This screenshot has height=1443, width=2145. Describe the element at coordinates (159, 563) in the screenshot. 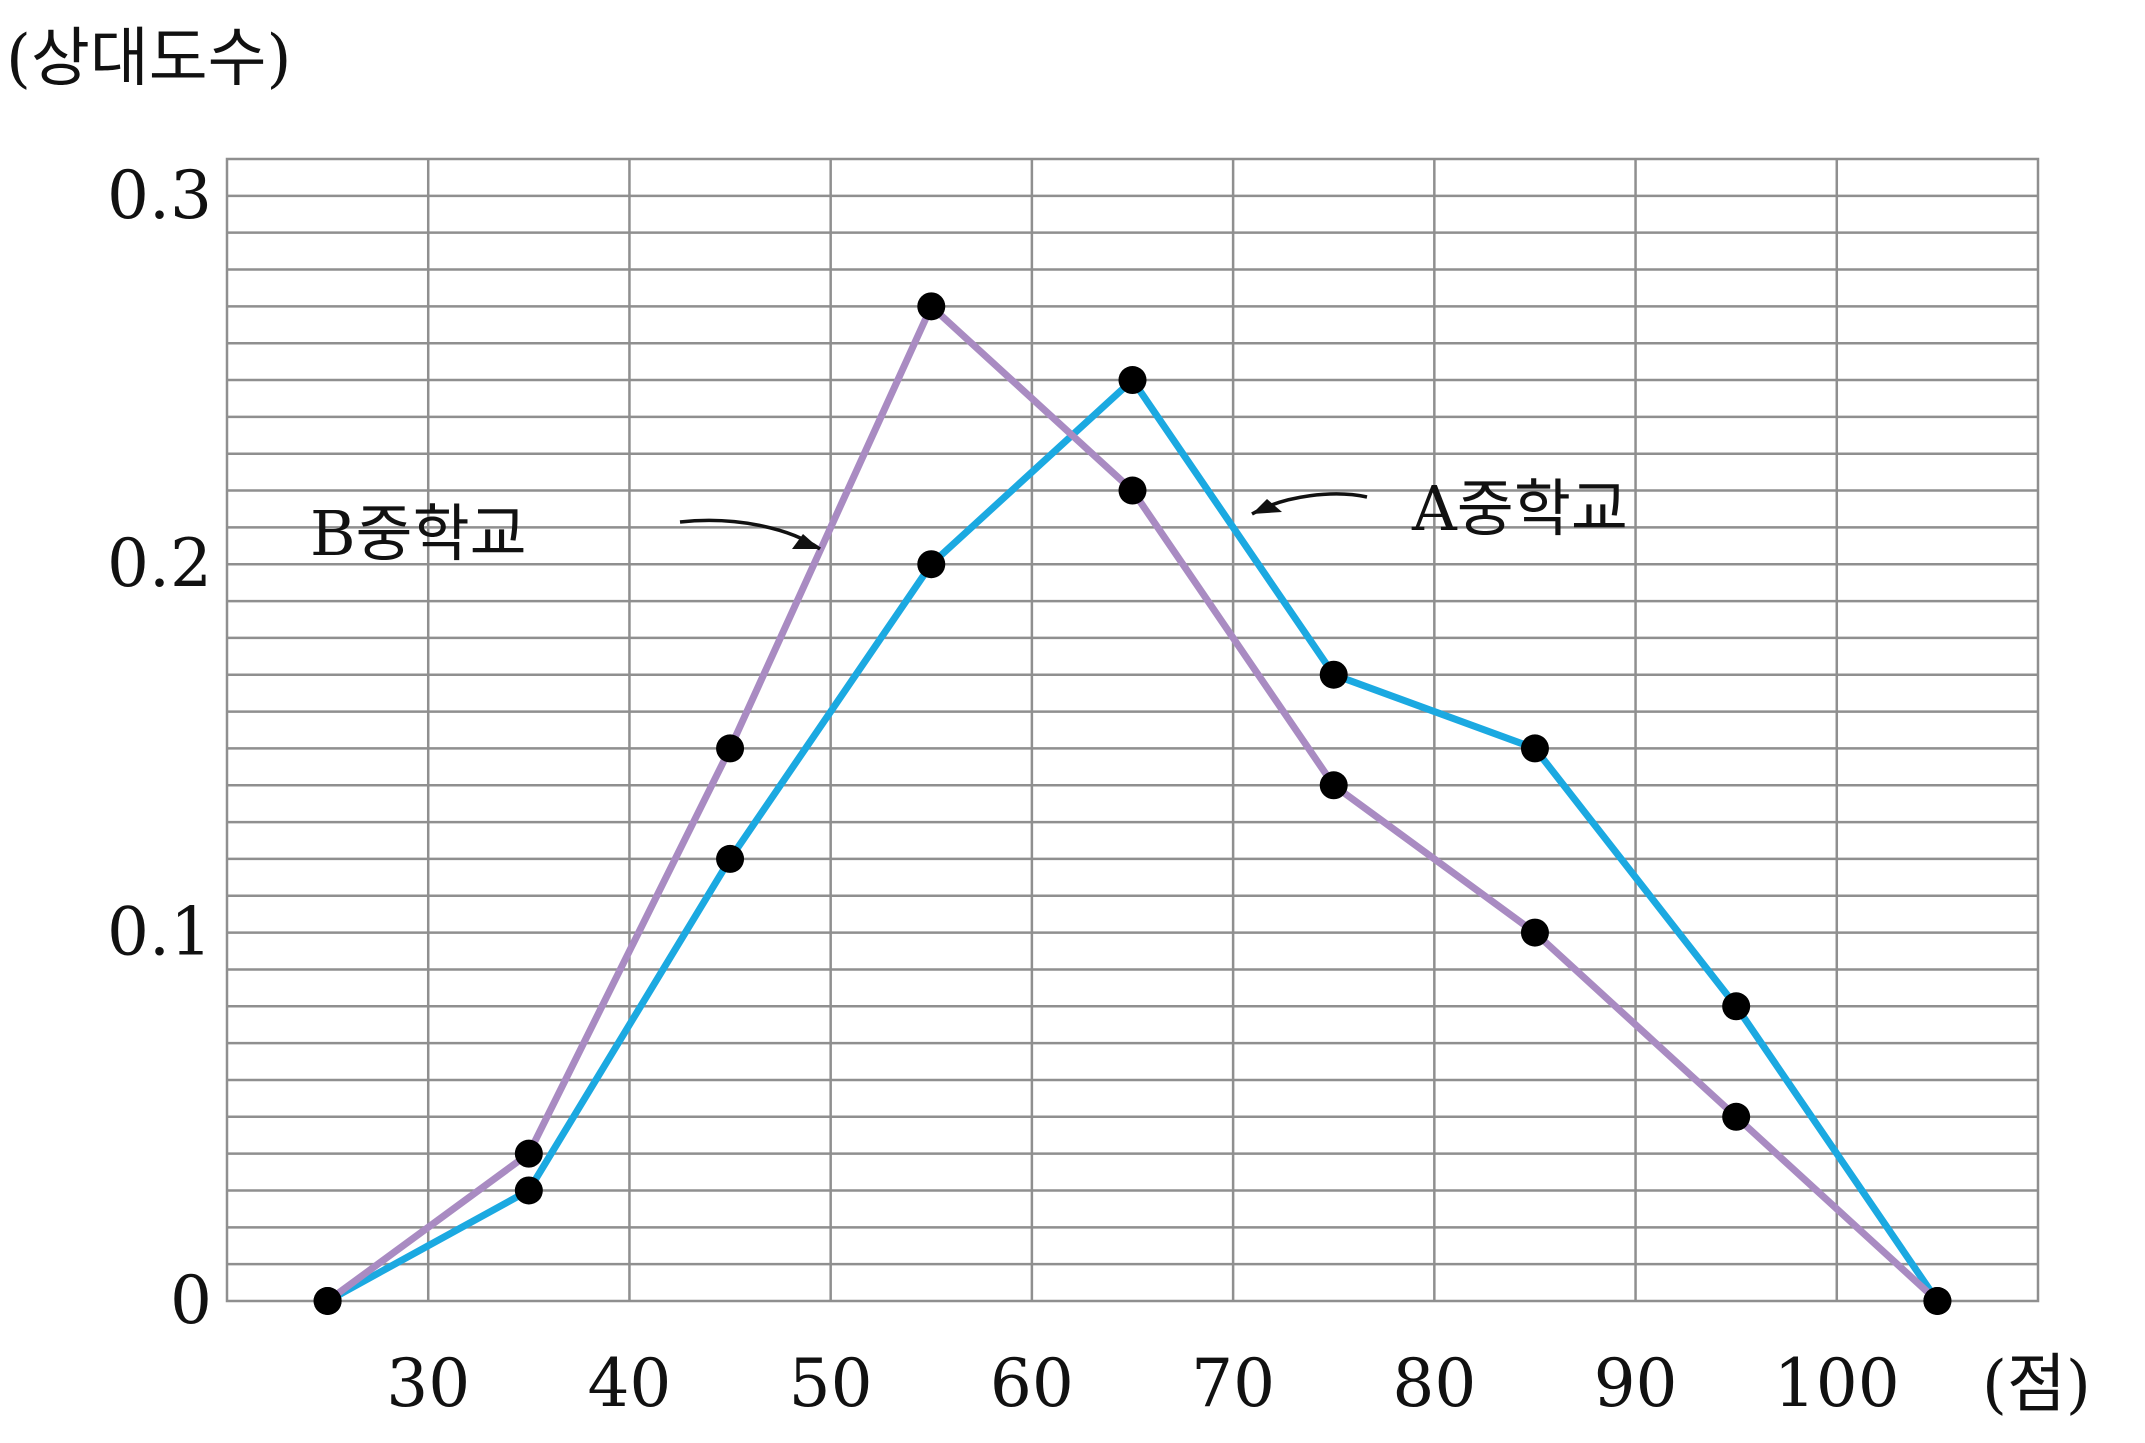

I see `y-tick-label: 0.2` at that location.